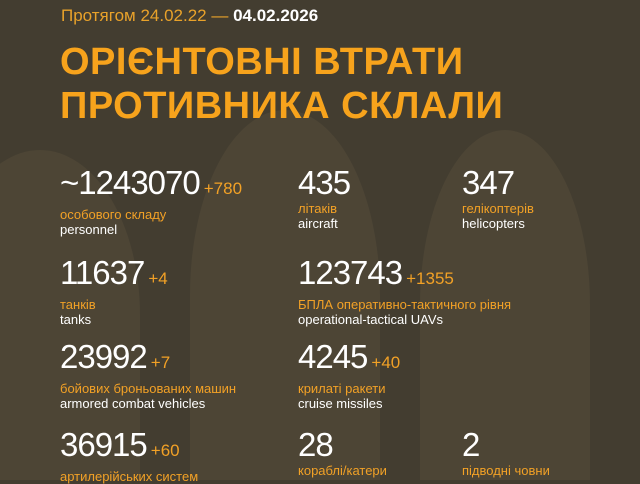  What do you see at coordinates (102, 272) in the screenshot?
I see `stat-total: 11637` at bounding box center [102, 272].